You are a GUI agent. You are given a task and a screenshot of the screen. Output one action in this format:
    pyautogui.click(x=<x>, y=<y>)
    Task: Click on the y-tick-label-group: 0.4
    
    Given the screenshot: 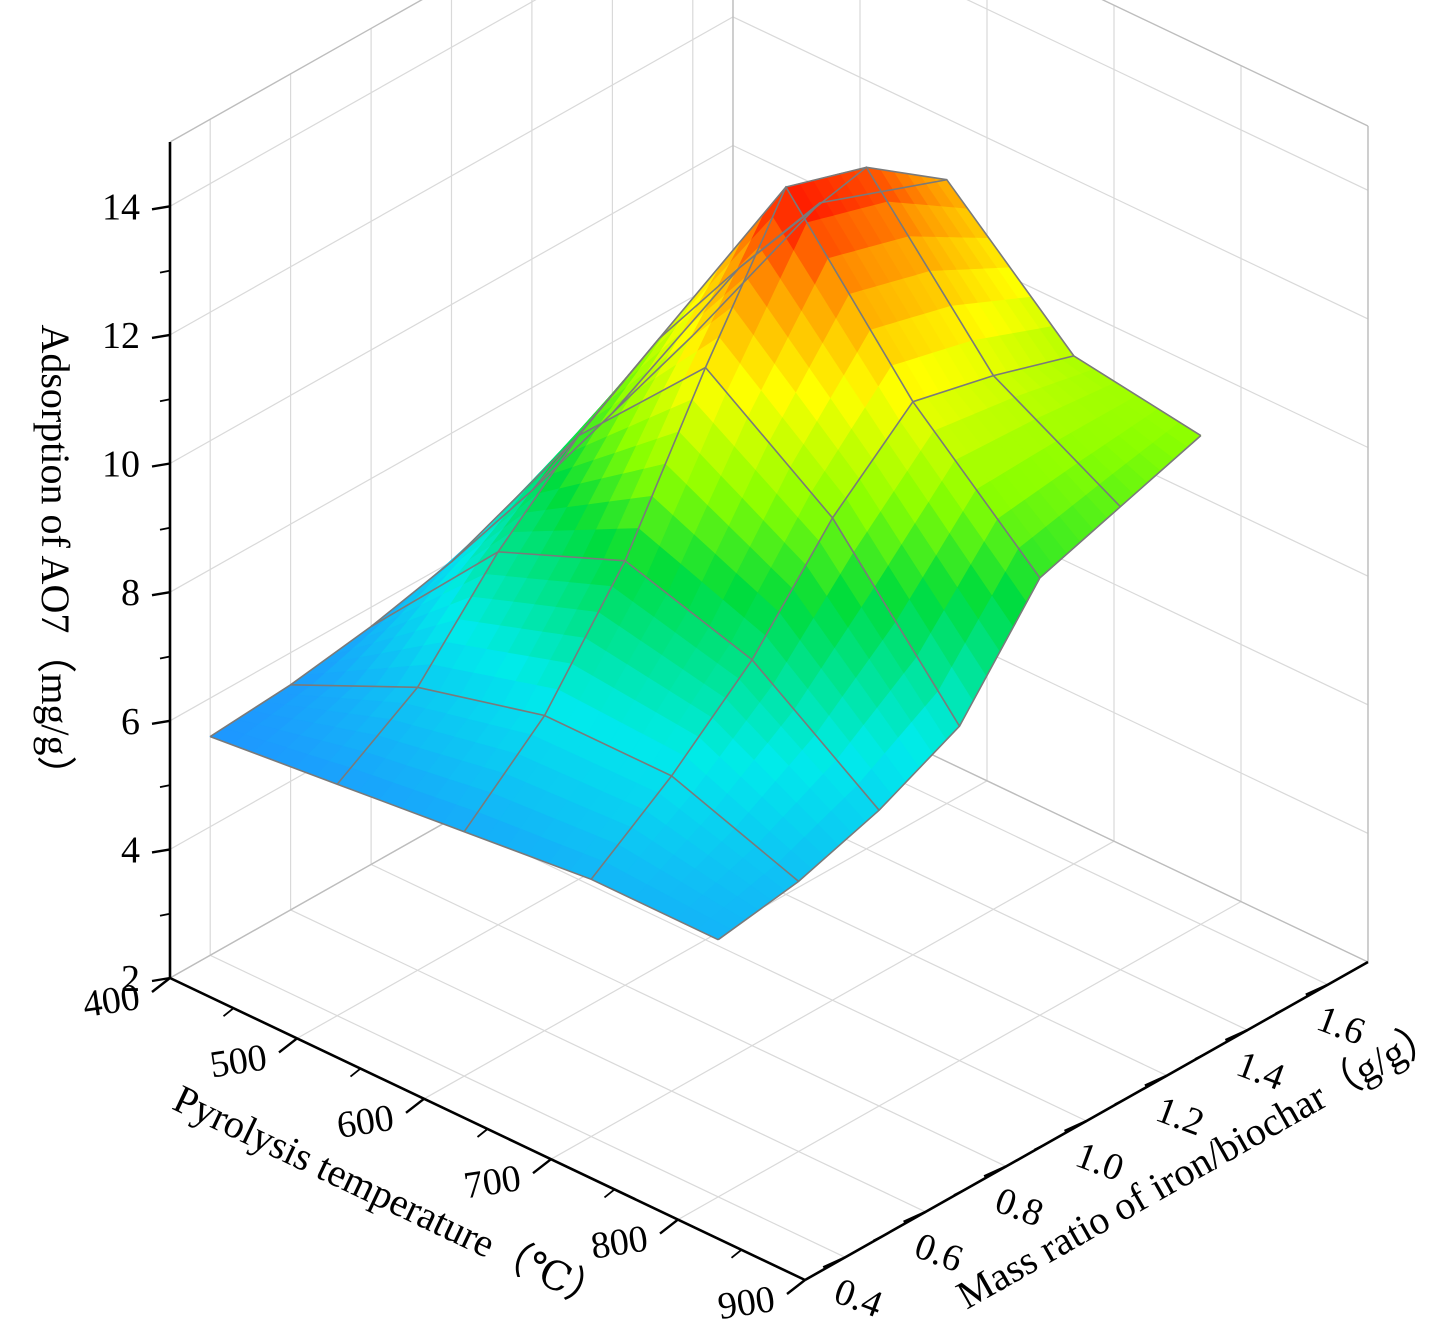 What is the action you would take?
    pyautogui.click(x=858, y=1298)
    